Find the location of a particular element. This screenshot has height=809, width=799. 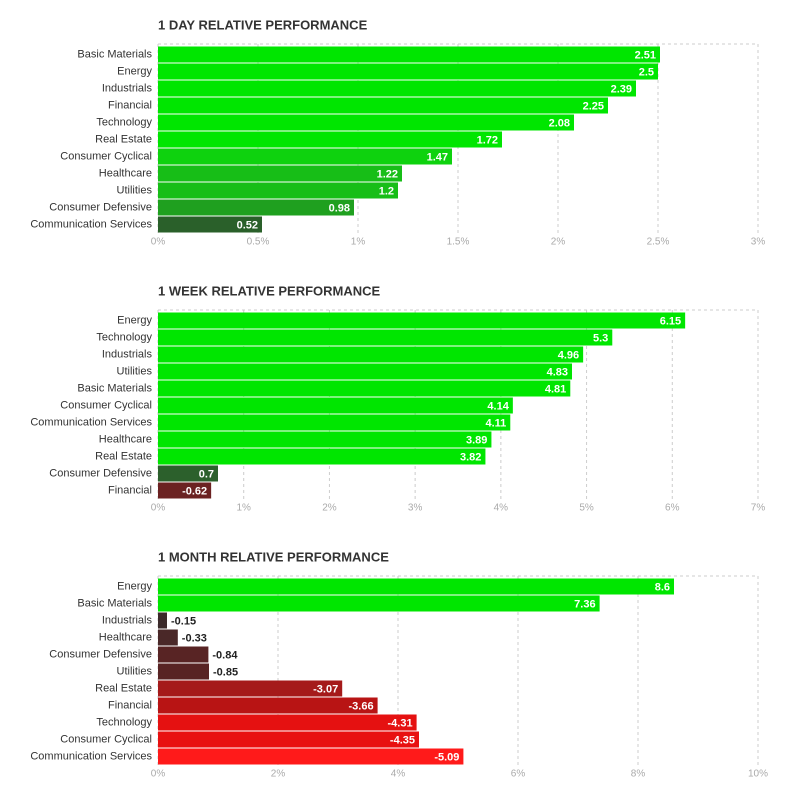

value-label: -5.09 is located at coordinates (446, 757).